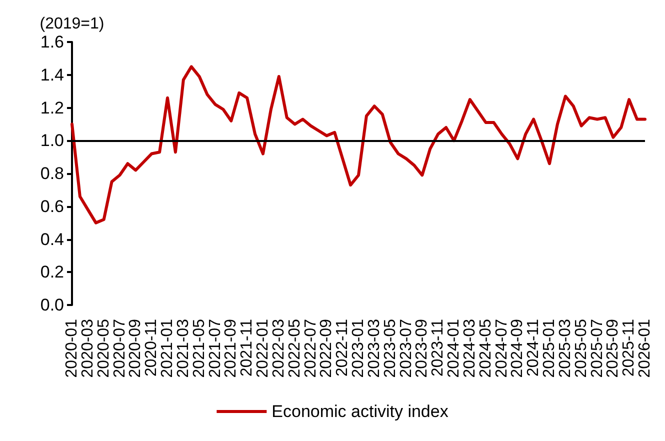  I want to click on x-tick-label: 2025-07, so click(597, 348).